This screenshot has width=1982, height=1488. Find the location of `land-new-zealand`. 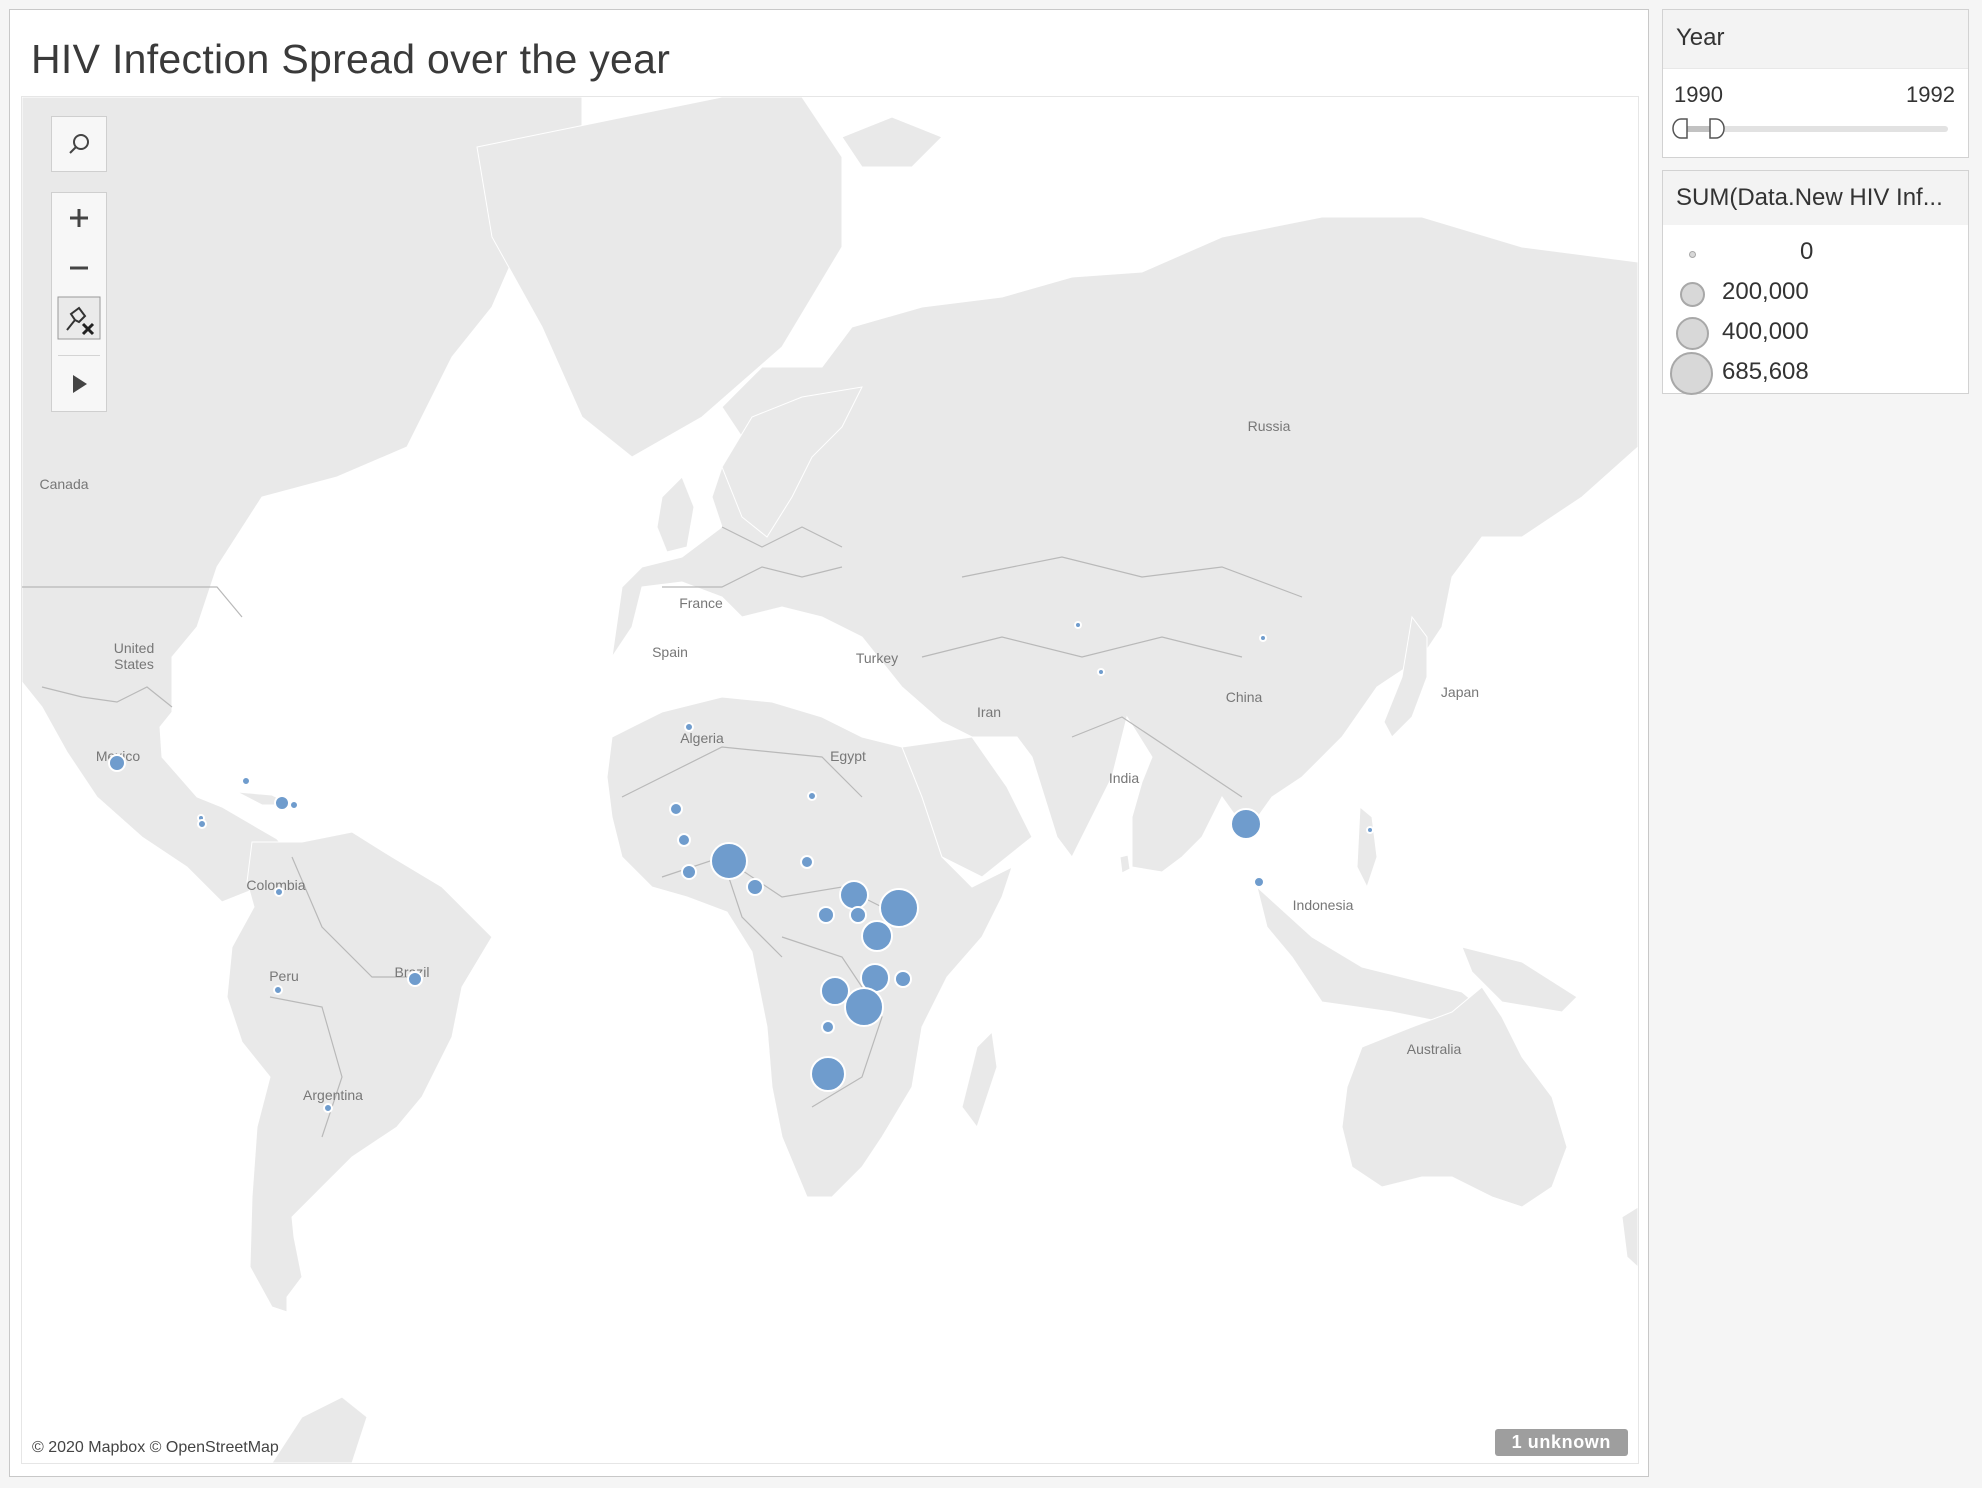

land-new-zealand is located at coordinates (1629, 1237).